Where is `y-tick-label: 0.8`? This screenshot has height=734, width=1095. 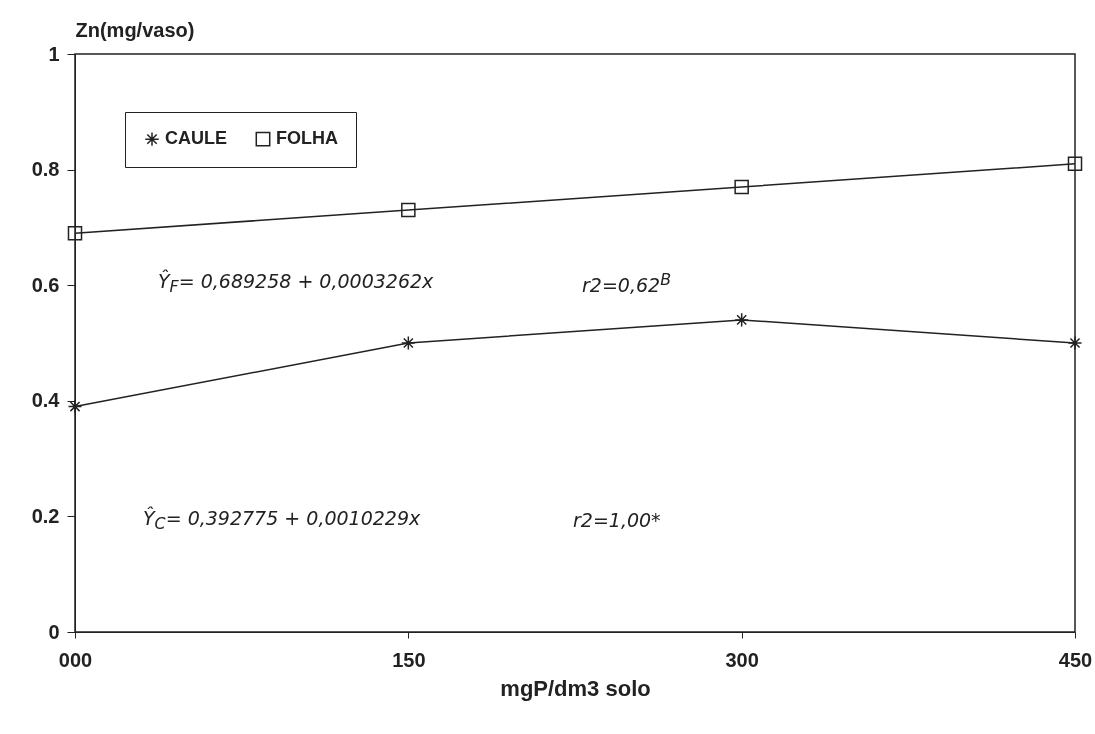 y-tick-label: 0.8 is located at coordinates (45, 169).